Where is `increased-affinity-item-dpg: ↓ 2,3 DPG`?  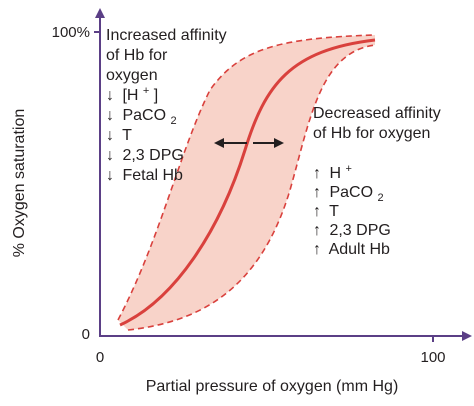 increased-affinity-item-dpg: ↓ 2,3 DPG is located at coordinates (145, 155).